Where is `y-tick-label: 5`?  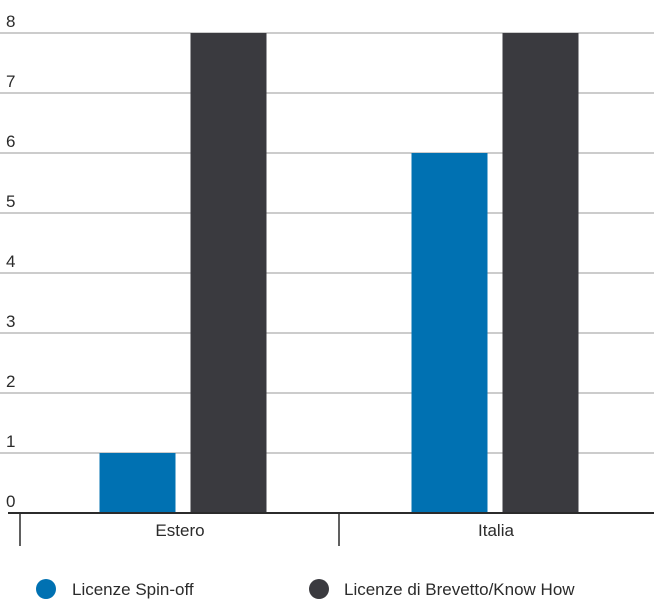
y-tick-label: 5 is located at coordinates (10, 201).